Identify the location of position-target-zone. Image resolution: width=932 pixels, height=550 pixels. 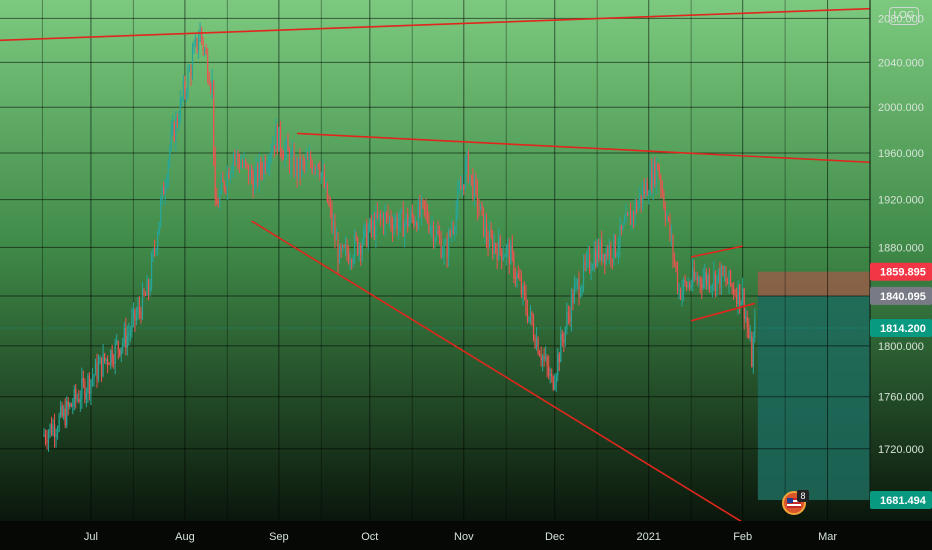
(813, 398).